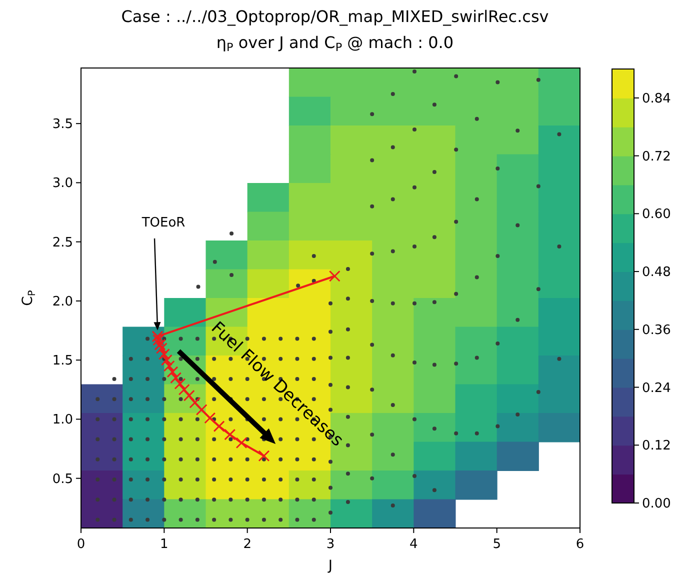 The image size is (687, 586). I want to click on y-tick-label: 0.5, so click(62, 479).